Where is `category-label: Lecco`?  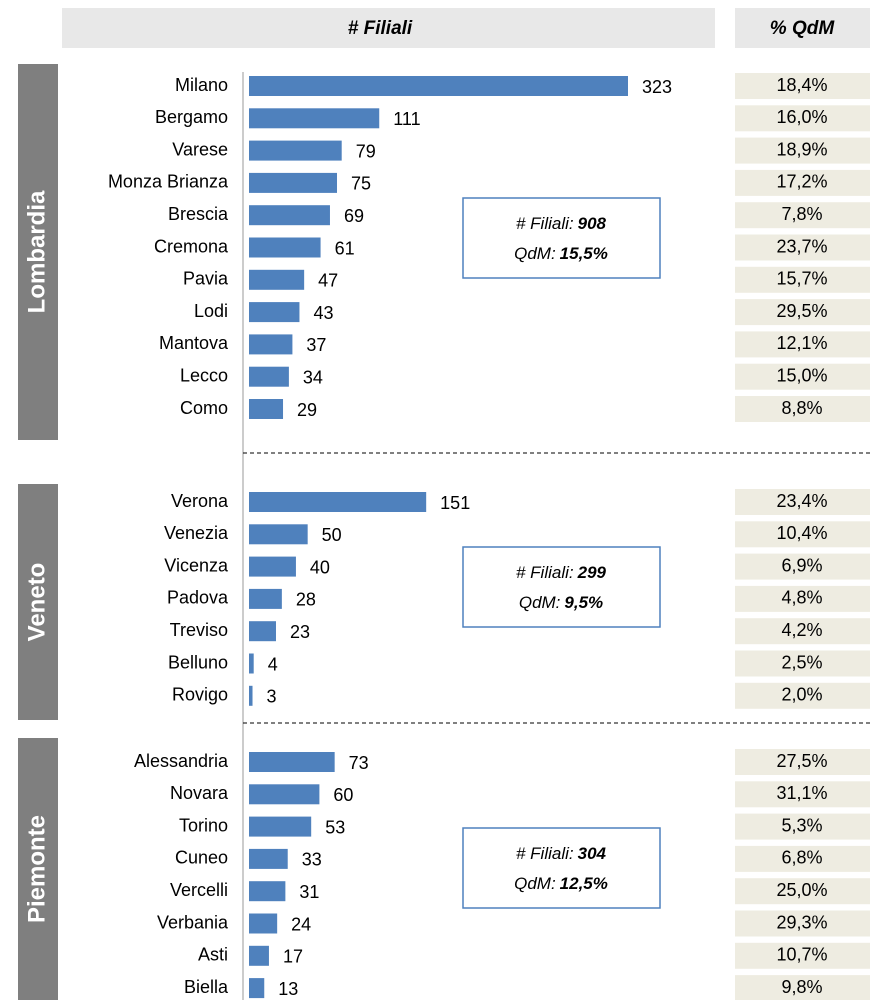 category-label: Lecco is located at coordinates (204, 375).